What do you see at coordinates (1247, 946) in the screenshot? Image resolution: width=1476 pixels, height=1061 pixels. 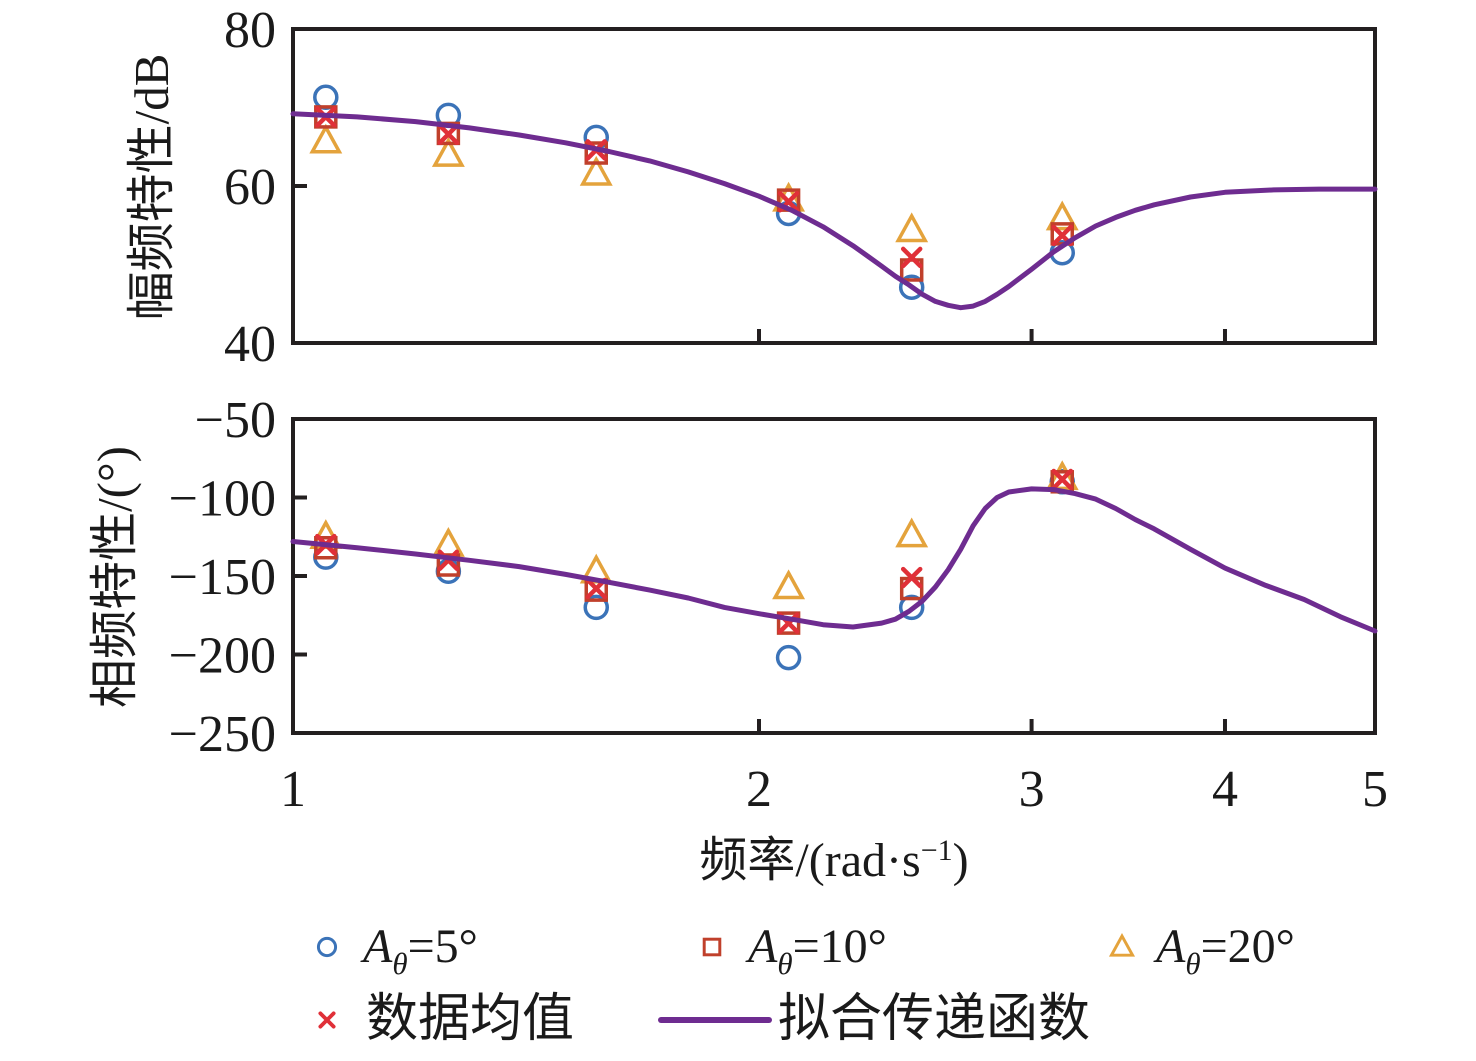 I see `legend-value: =20°` at bounding box center [1247, 946].